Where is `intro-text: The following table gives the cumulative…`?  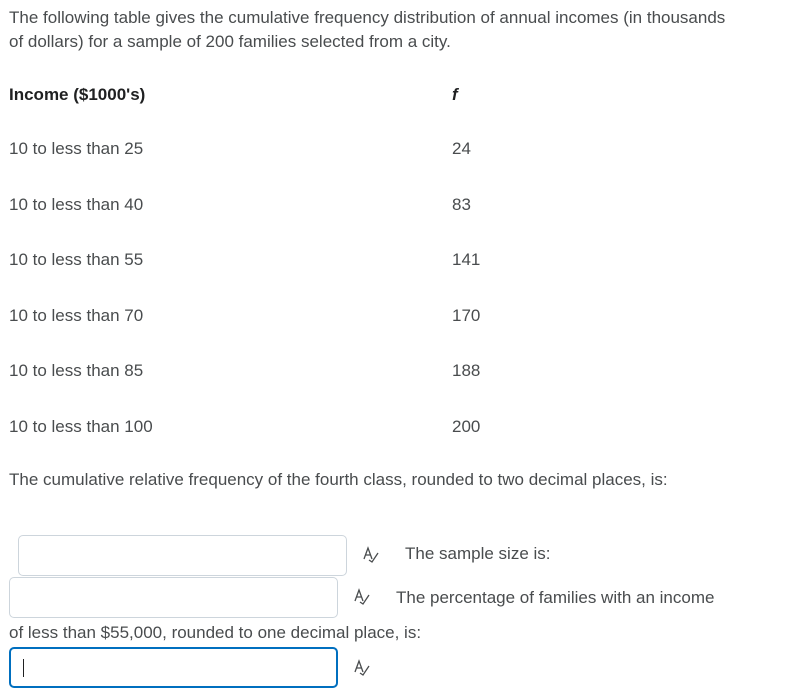
intro-text: The following table gives the cumulative… is located at coordinates (367, 29).